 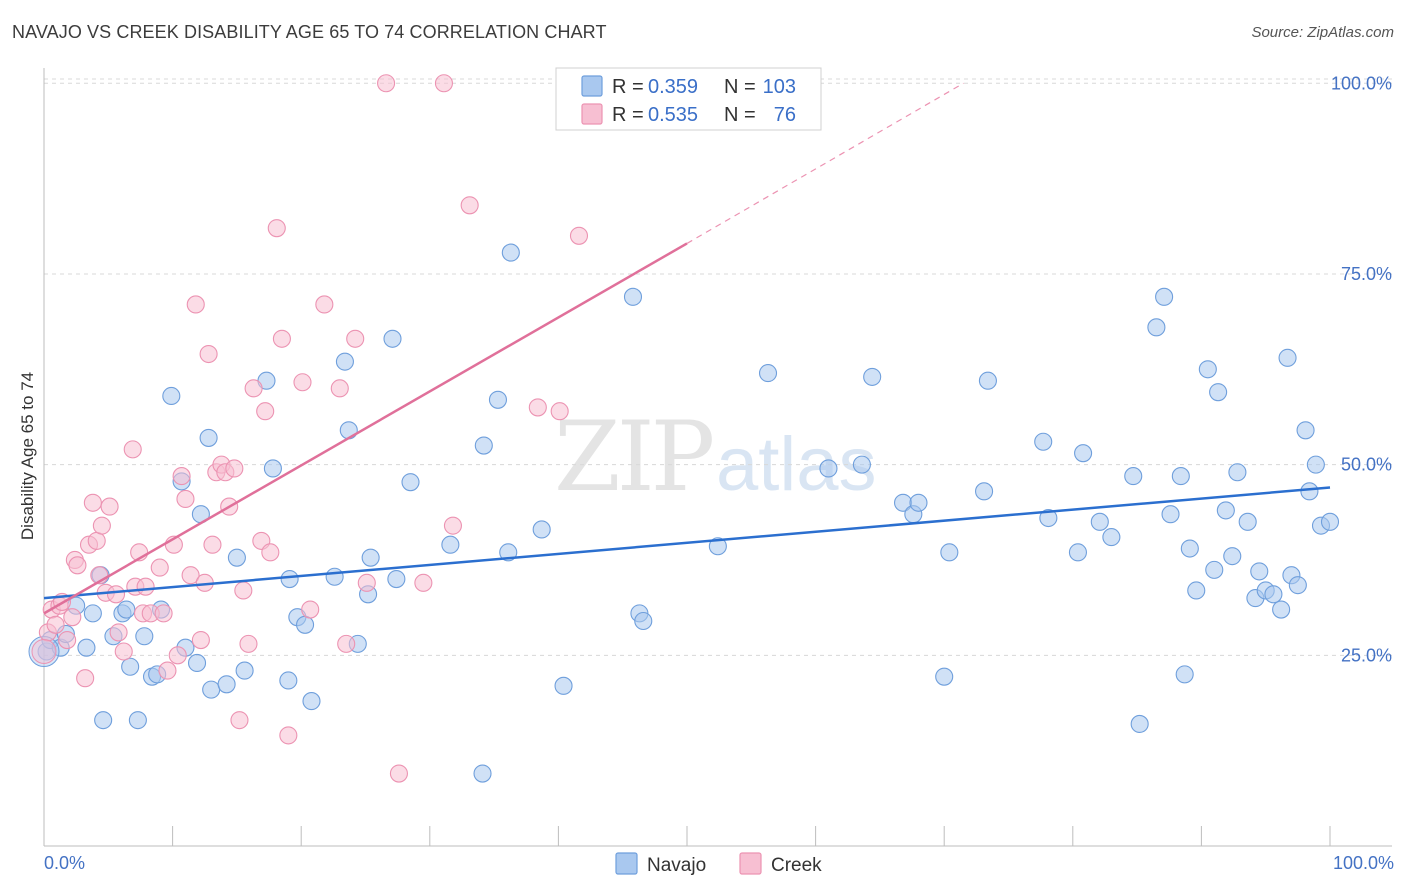 What do you see at coordinates (592, 114) in the screenshot?
I see `legend-creek-swatch` at bounding box center [592, 114].